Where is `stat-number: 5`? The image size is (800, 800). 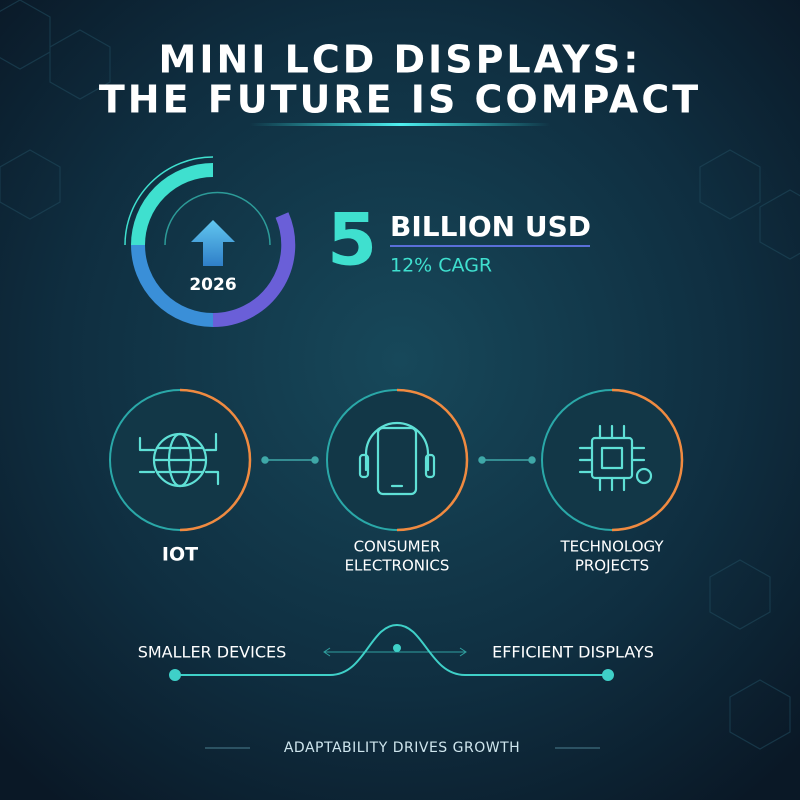 stat-number: 5 is located at coordinates (352, 240).